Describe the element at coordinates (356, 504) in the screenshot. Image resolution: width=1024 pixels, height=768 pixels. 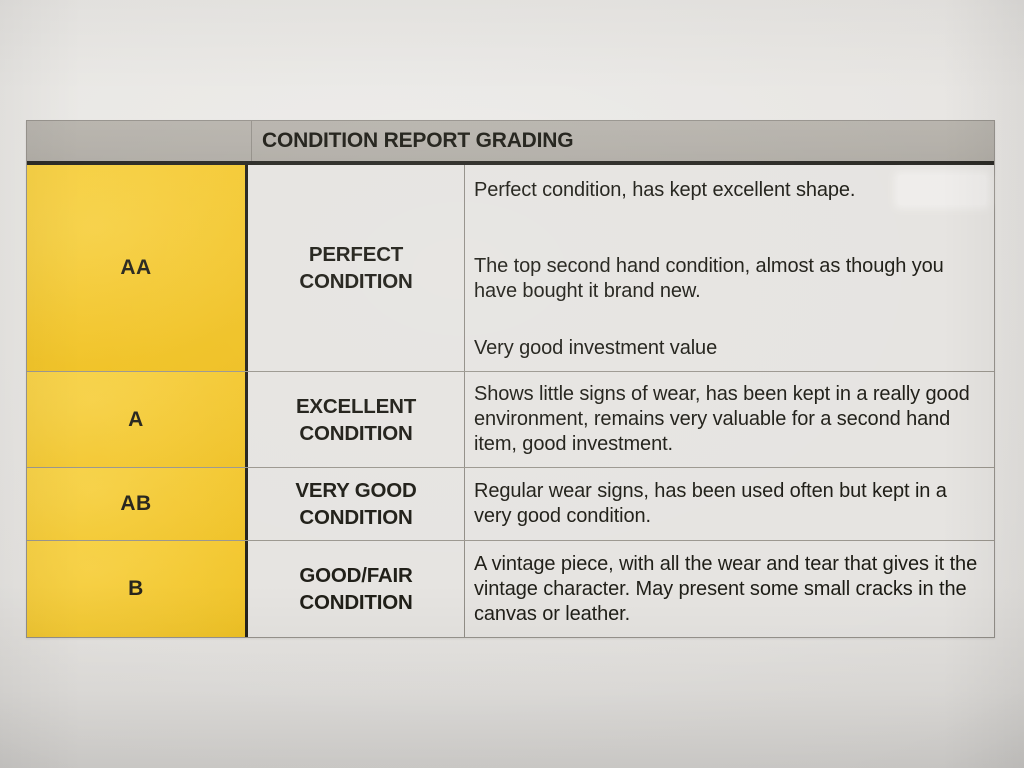
I see `condition-label-cell-ab: VERY GOOD CONDITION` at that location.